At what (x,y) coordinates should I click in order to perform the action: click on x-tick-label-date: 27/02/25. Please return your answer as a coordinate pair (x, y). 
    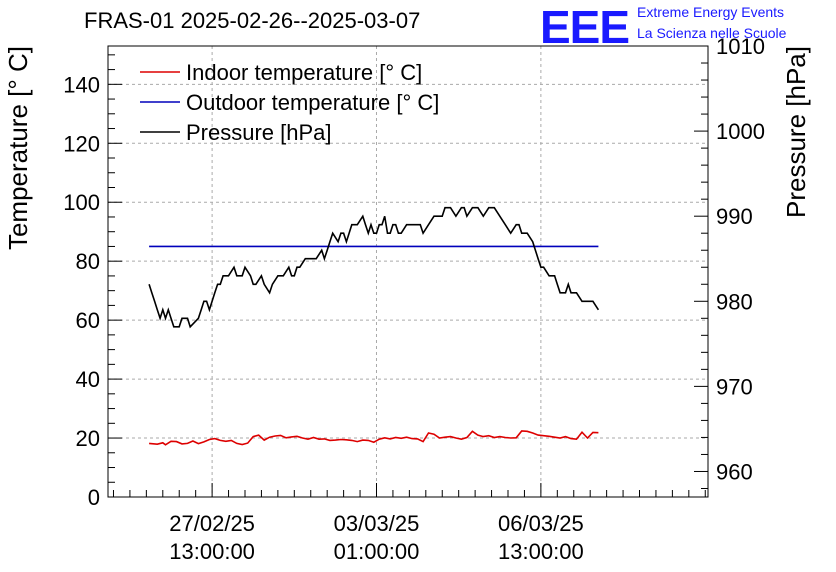
    Looking at the image, I should click on (212, 523).